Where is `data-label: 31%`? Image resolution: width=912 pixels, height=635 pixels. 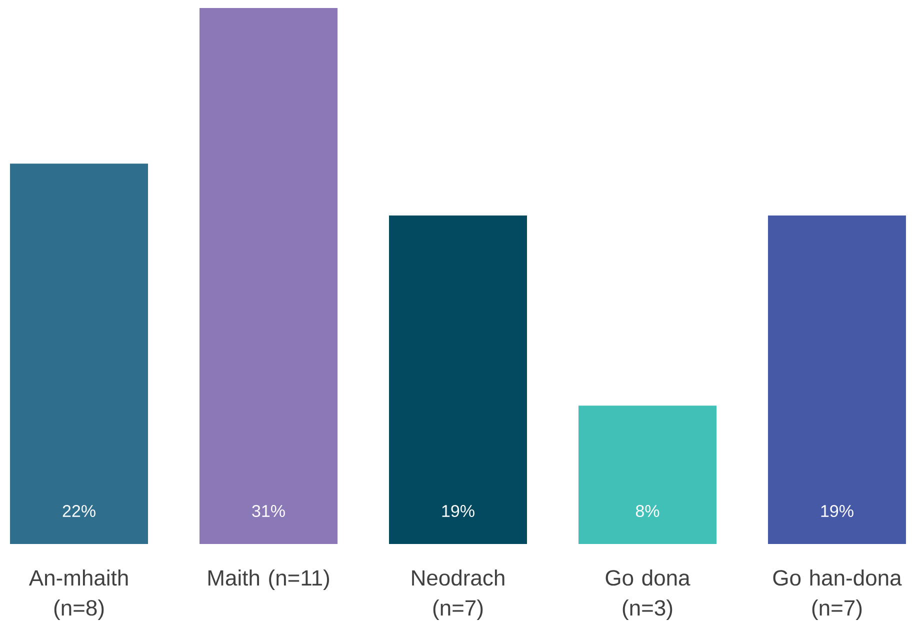
data-label: 31% is located at coordinates (268, 511).